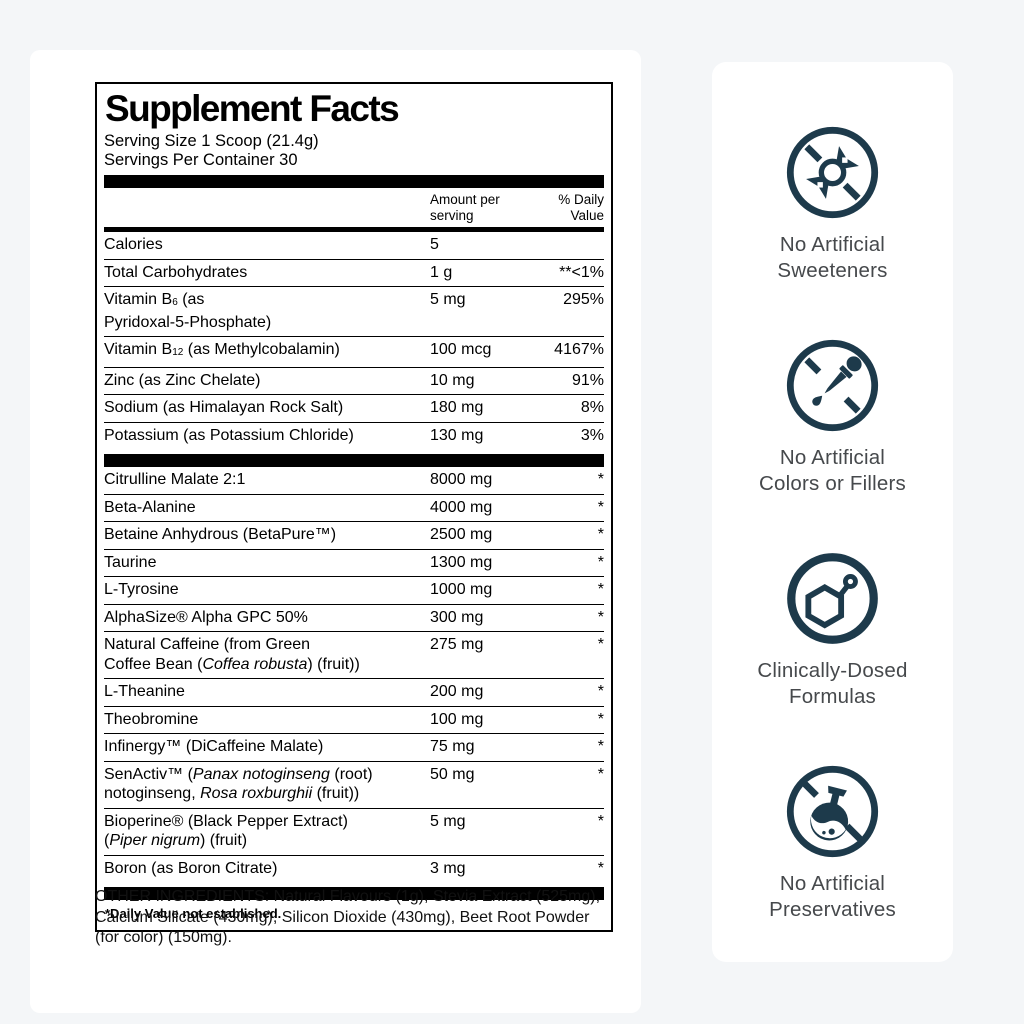  I want to click on ingredient-amount: 100 mg, so click(457, 719).